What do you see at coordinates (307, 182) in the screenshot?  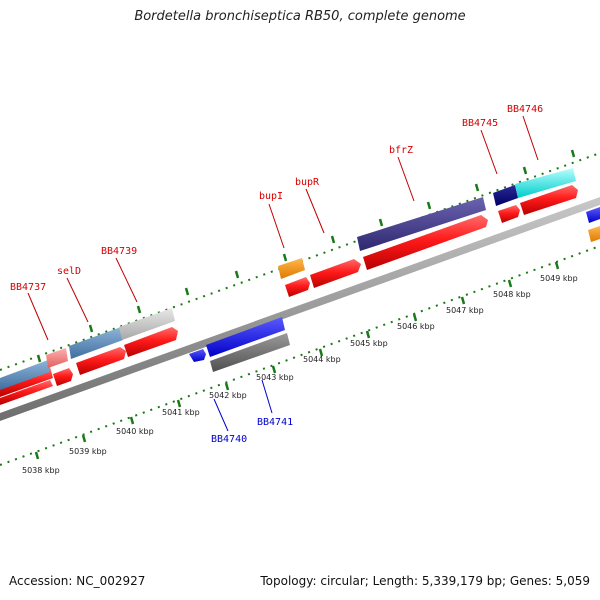 I see `gene-label-bupr: bupR` at bounding box center [307, 182].